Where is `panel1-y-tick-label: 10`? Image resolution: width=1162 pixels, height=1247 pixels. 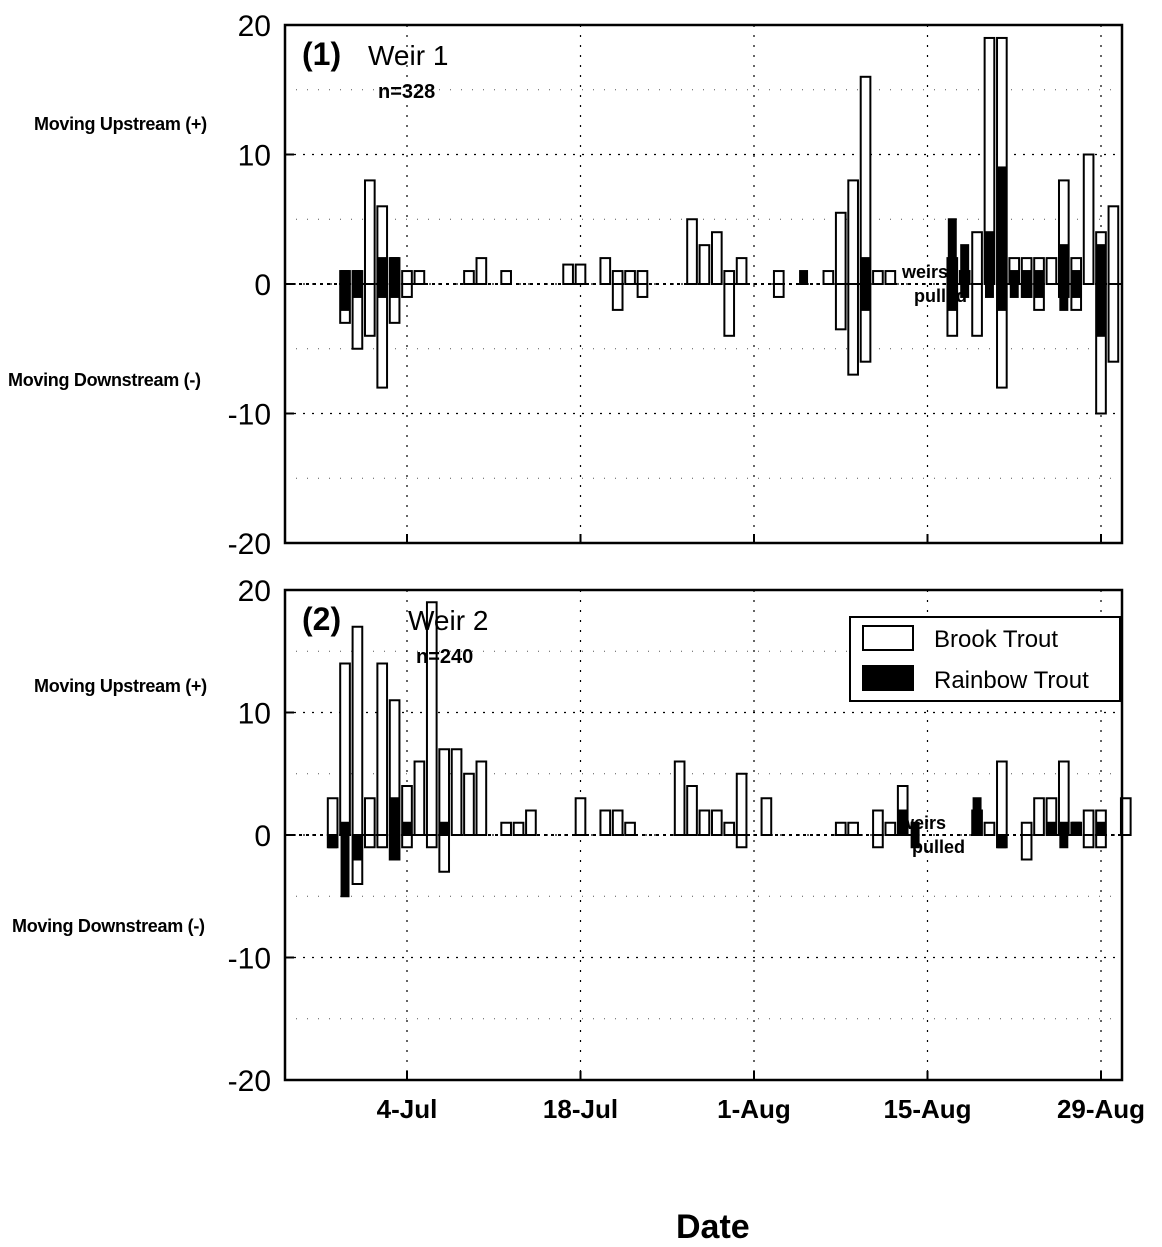 panel1-y-tick-label: 10 is located at coordinates (254, 156).